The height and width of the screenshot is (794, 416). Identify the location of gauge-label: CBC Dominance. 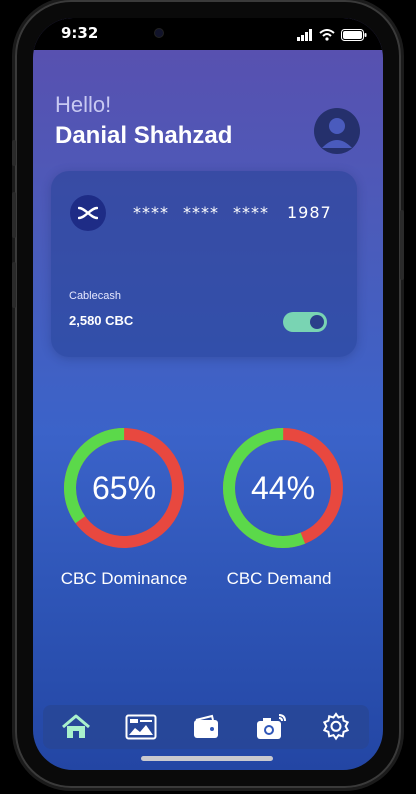
(124, 578).